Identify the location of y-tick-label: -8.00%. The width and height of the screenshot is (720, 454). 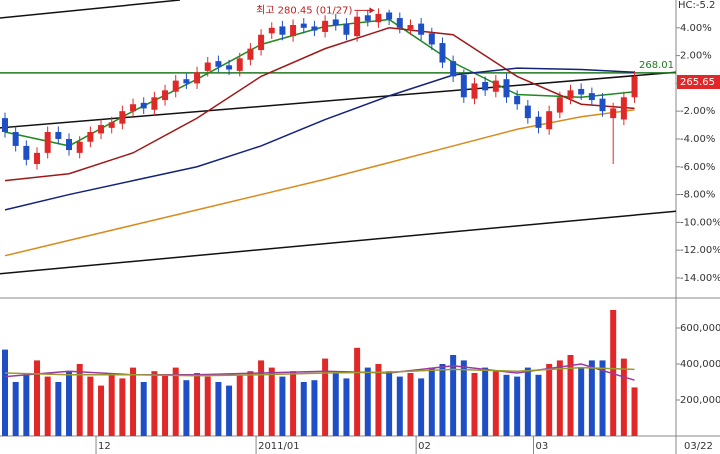
(697, 195).